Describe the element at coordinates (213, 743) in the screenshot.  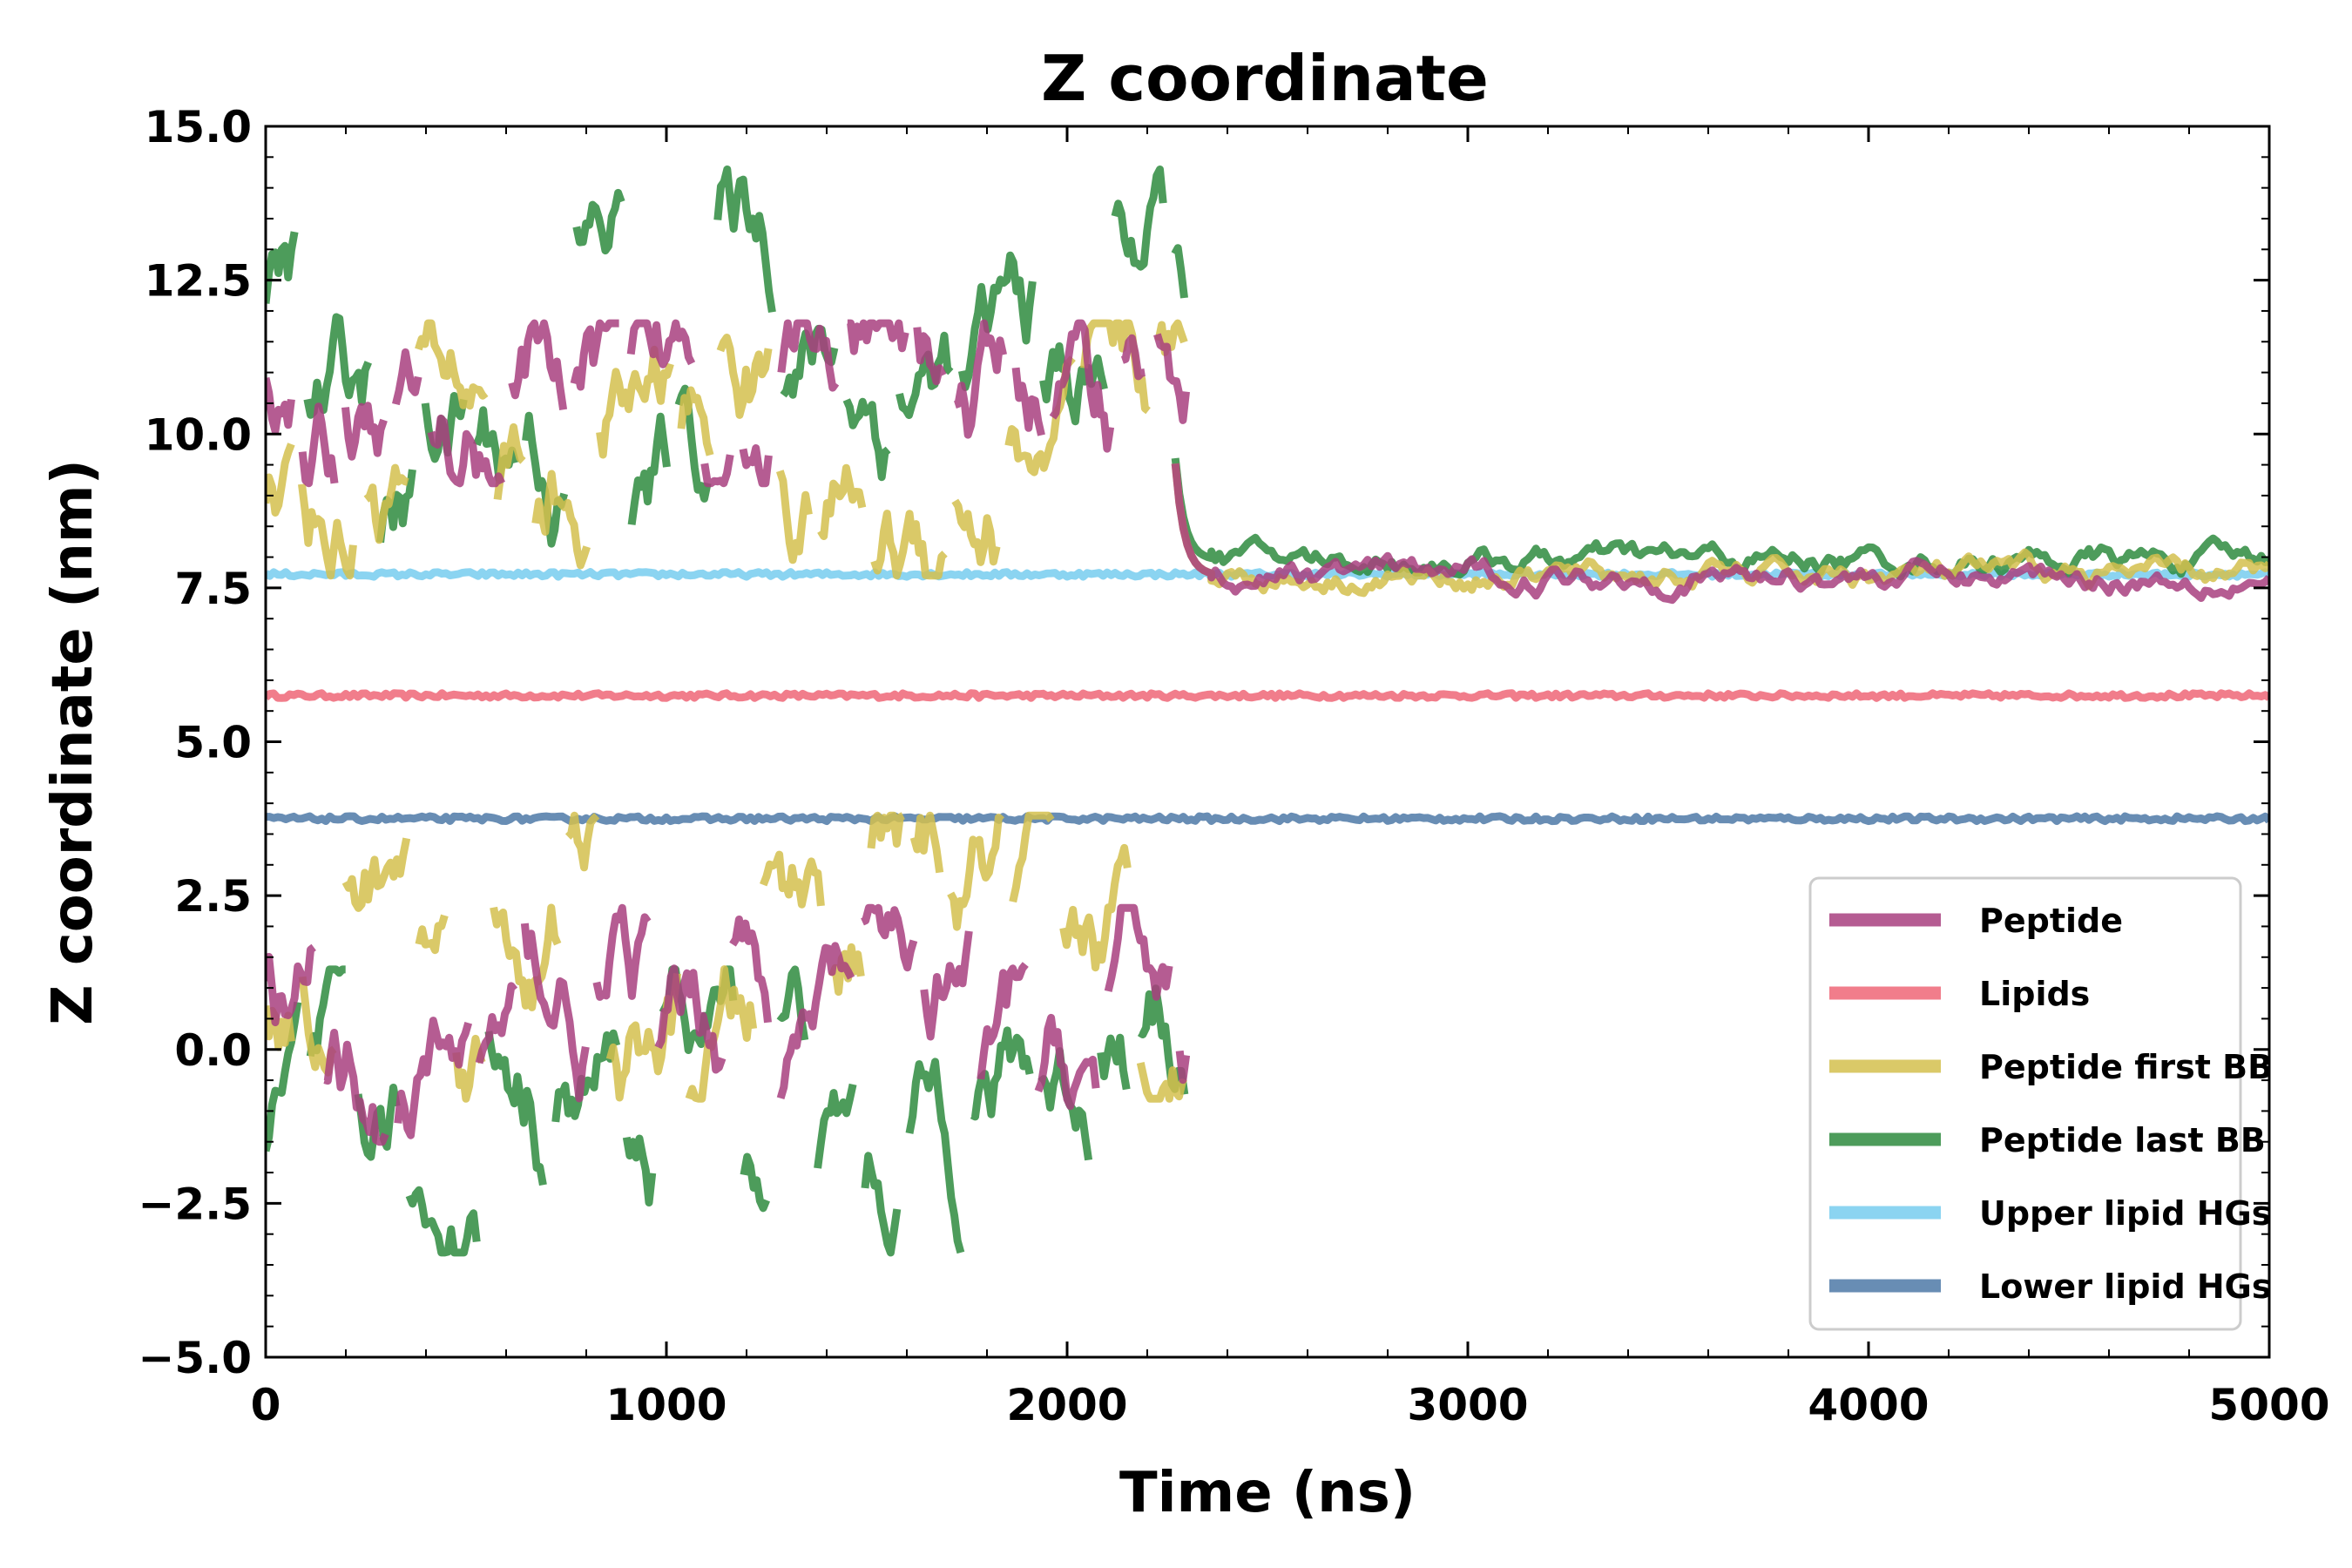
I see `y-tick-label: 5.0` at that location.